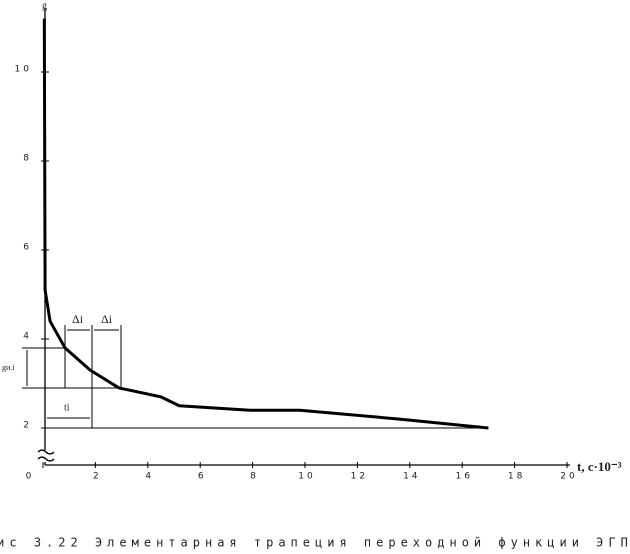 This screenshot has height=554, width=630. What do you see at coordinates (149, 477) in the screenshot?
I see `x-tick-label: 4` at bounding box center [149, 477].